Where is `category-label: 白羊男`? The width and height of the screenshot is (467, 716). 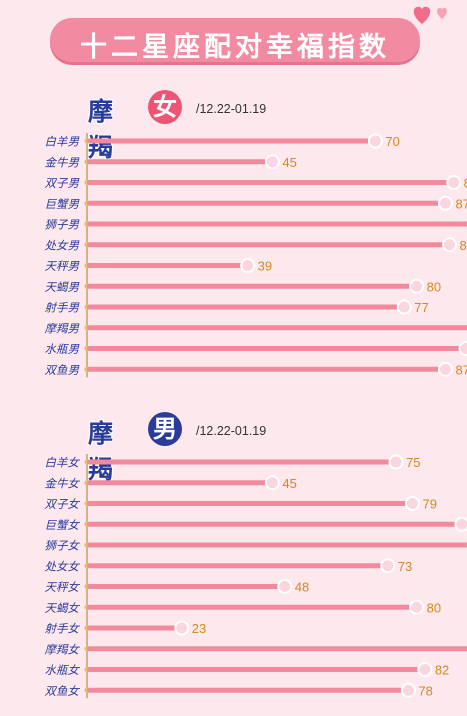 category-label: 白羊男 is located at coordinates (63, 142).